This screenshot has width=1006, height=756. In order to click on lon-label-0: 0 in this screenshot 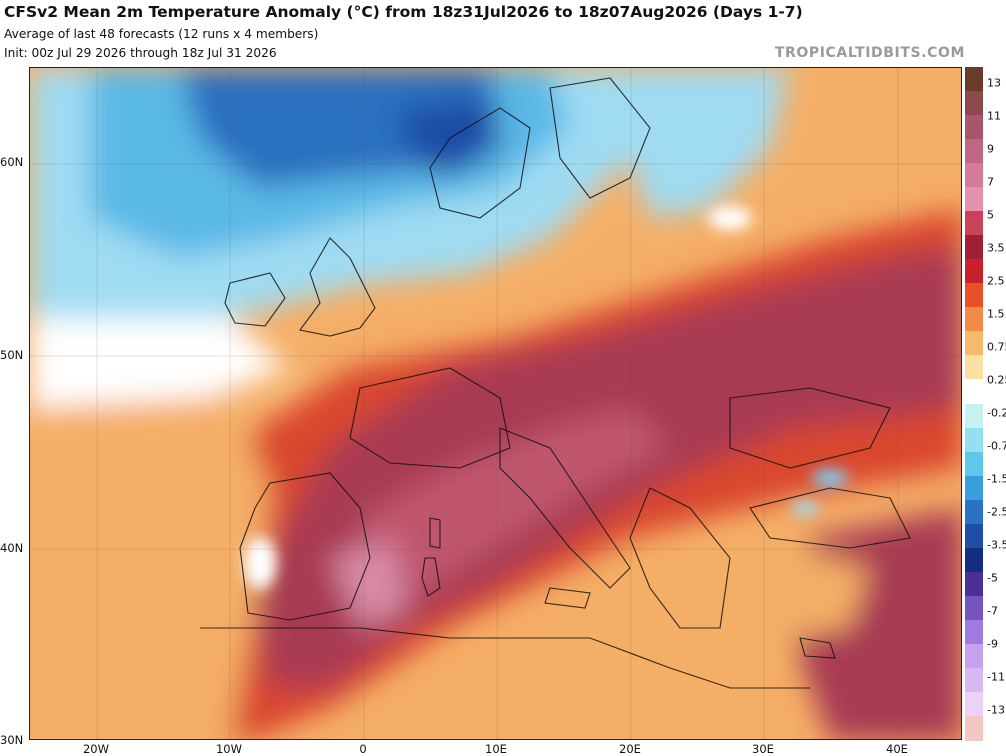, I will do `click(363, 749)`.